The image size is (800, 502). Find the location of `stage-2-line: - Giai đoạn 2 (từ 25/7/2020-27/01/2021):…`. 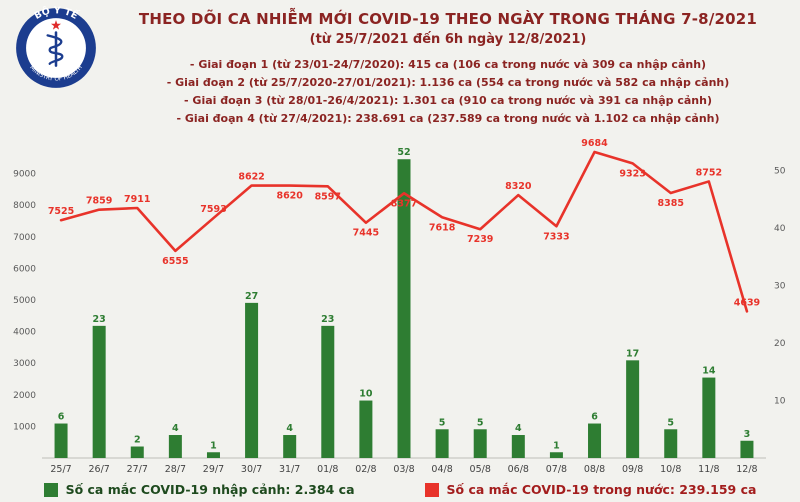

stage-2-line: - Giai đoạn 2 (từ 25/7/2020-27/01/2021):… is located at coordinates (448, 82).